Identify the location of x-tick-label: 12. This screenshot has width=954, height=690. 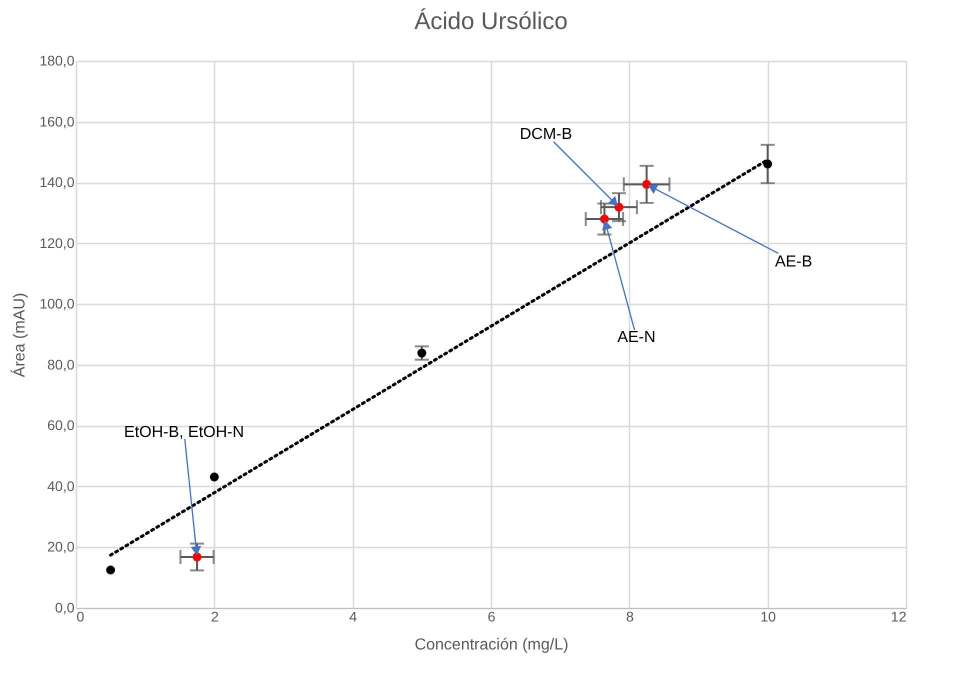
(898, 616).